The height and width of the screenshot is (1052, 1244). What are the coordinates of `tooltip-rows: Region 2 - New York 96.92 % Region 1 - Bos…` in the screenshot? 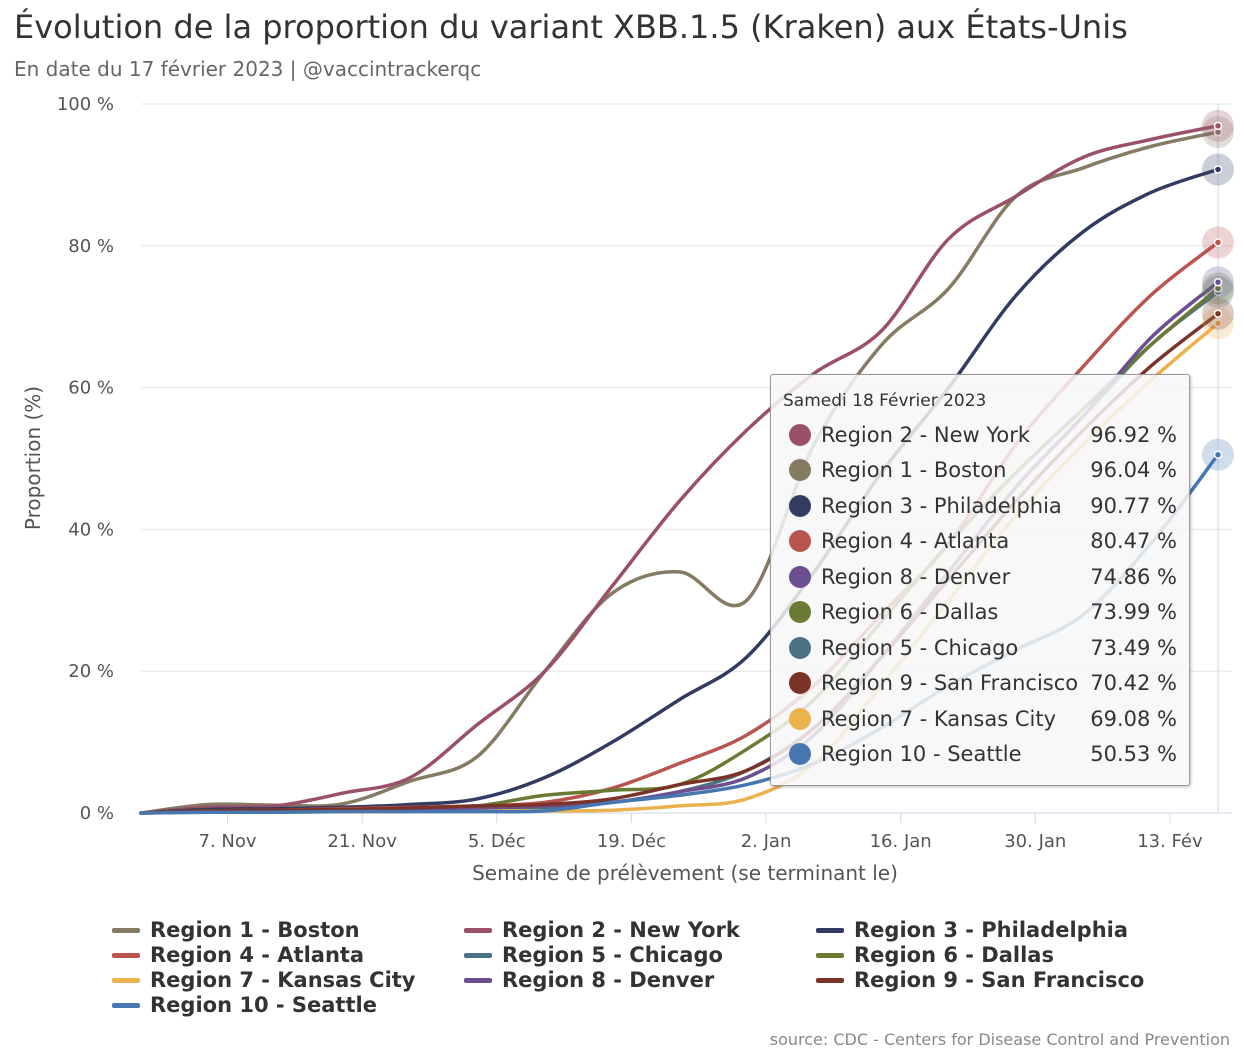 It's located at (980, 594).